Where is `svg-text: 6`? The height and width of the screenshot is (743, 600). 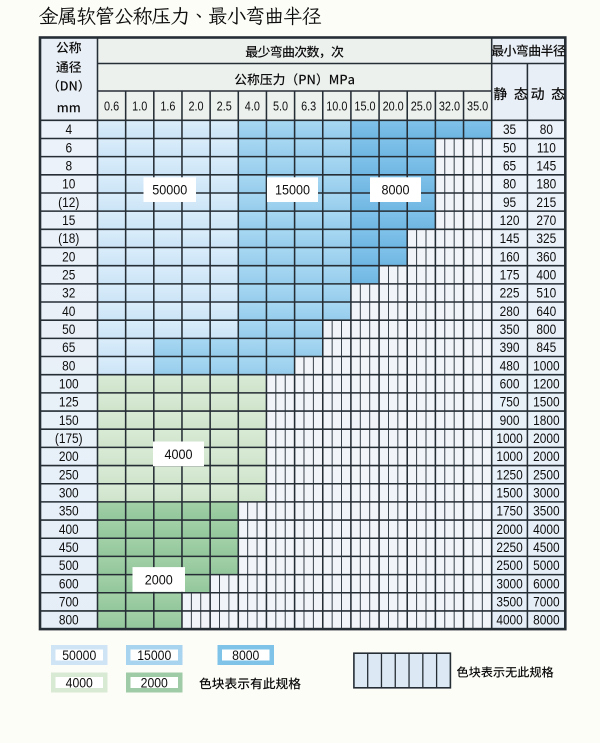
svg-text: 6 is located at coordinates (68, 147).